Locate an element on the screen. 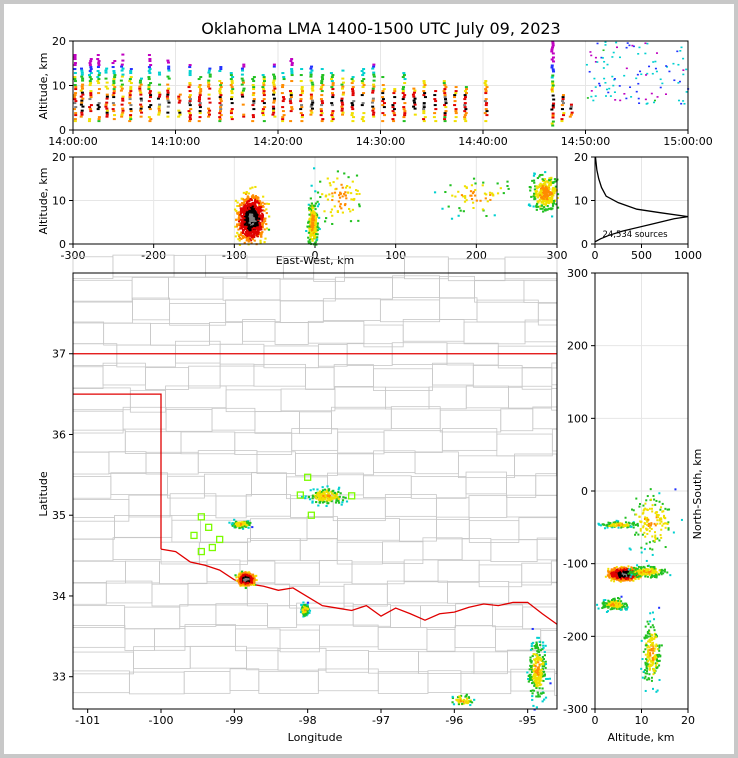  y-tick-label: 10 is located at coordinates (59, 86).